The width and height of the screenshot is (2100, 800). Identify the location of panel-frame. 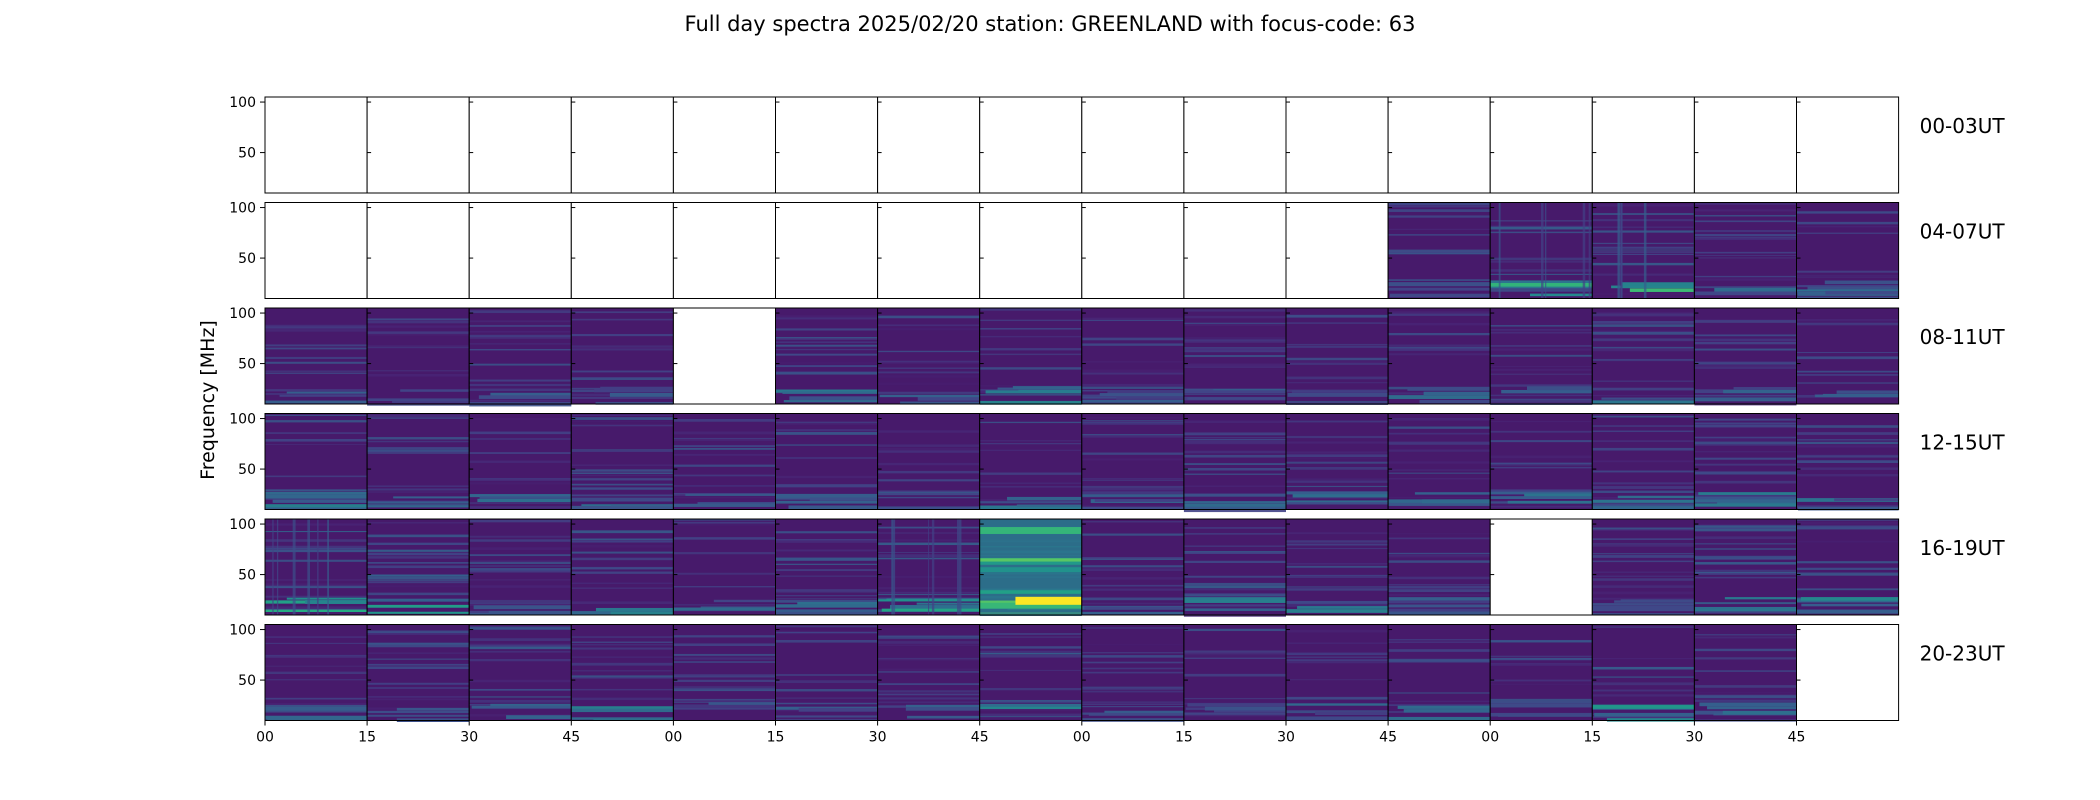
(1848, 145).